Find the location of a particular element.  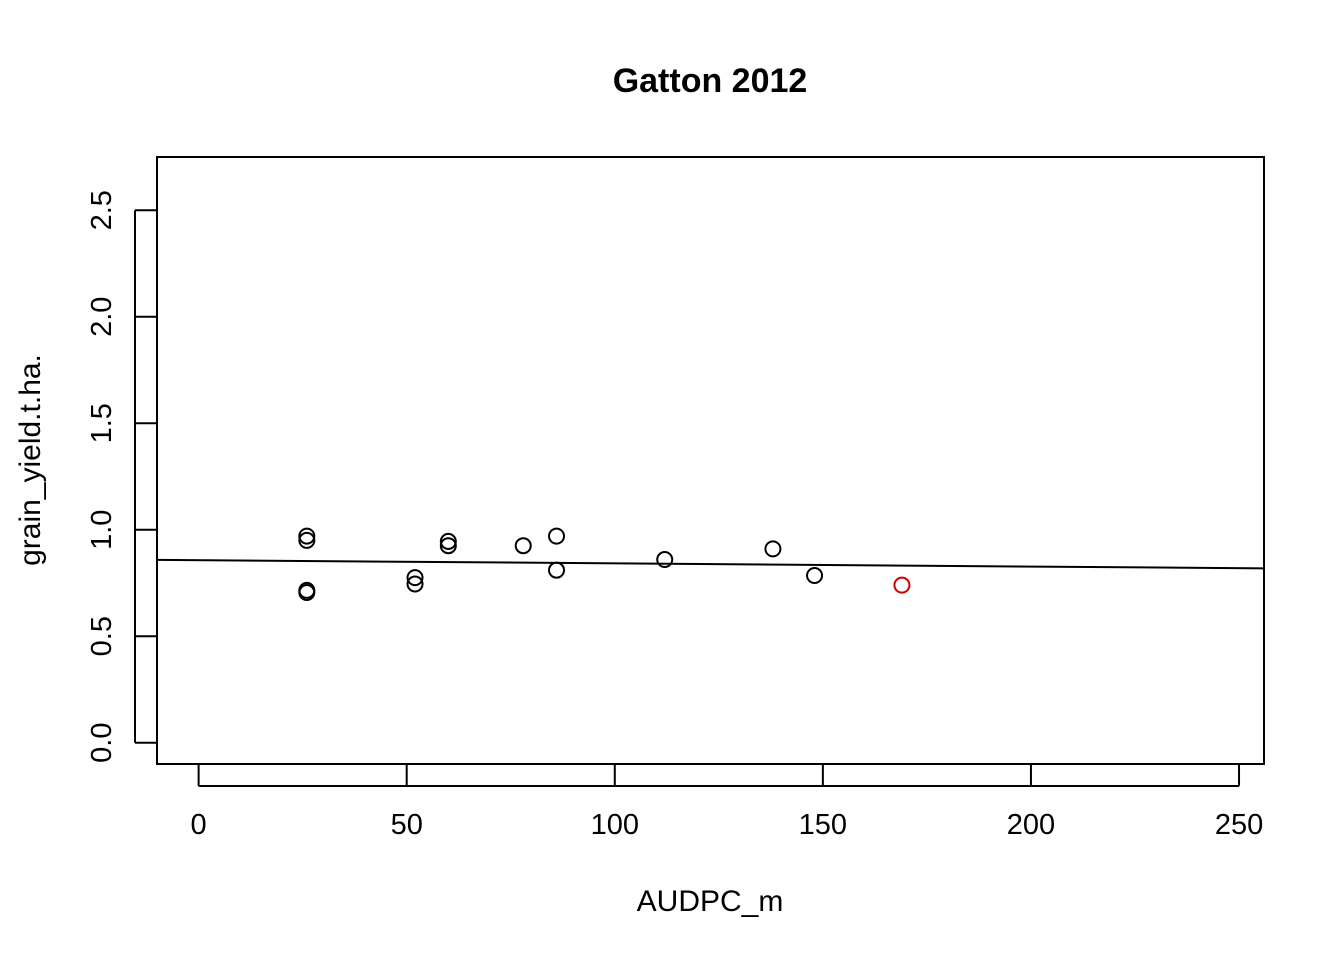

x-axis: 0 50 100 150 200 250 is located at coordinates (727, 802).